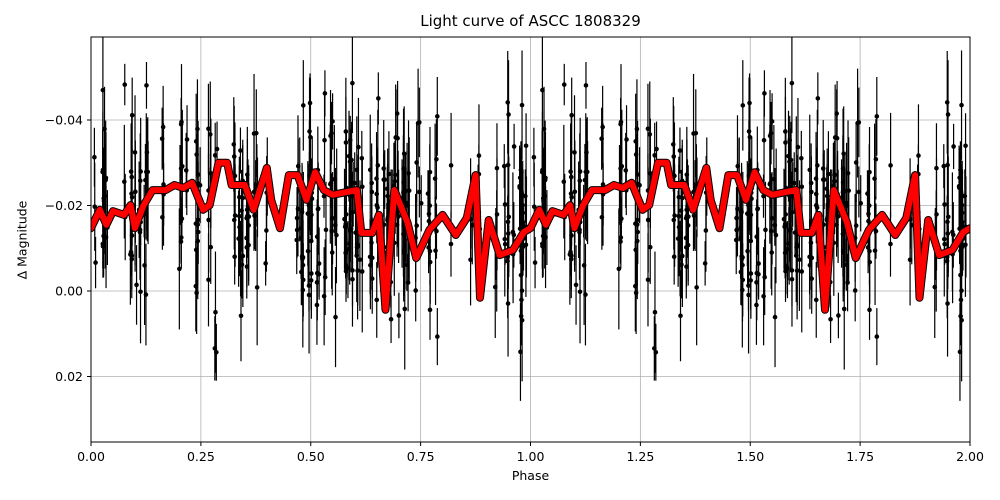  I want to click on x-tick-label: 0.25, so click(201, 456).